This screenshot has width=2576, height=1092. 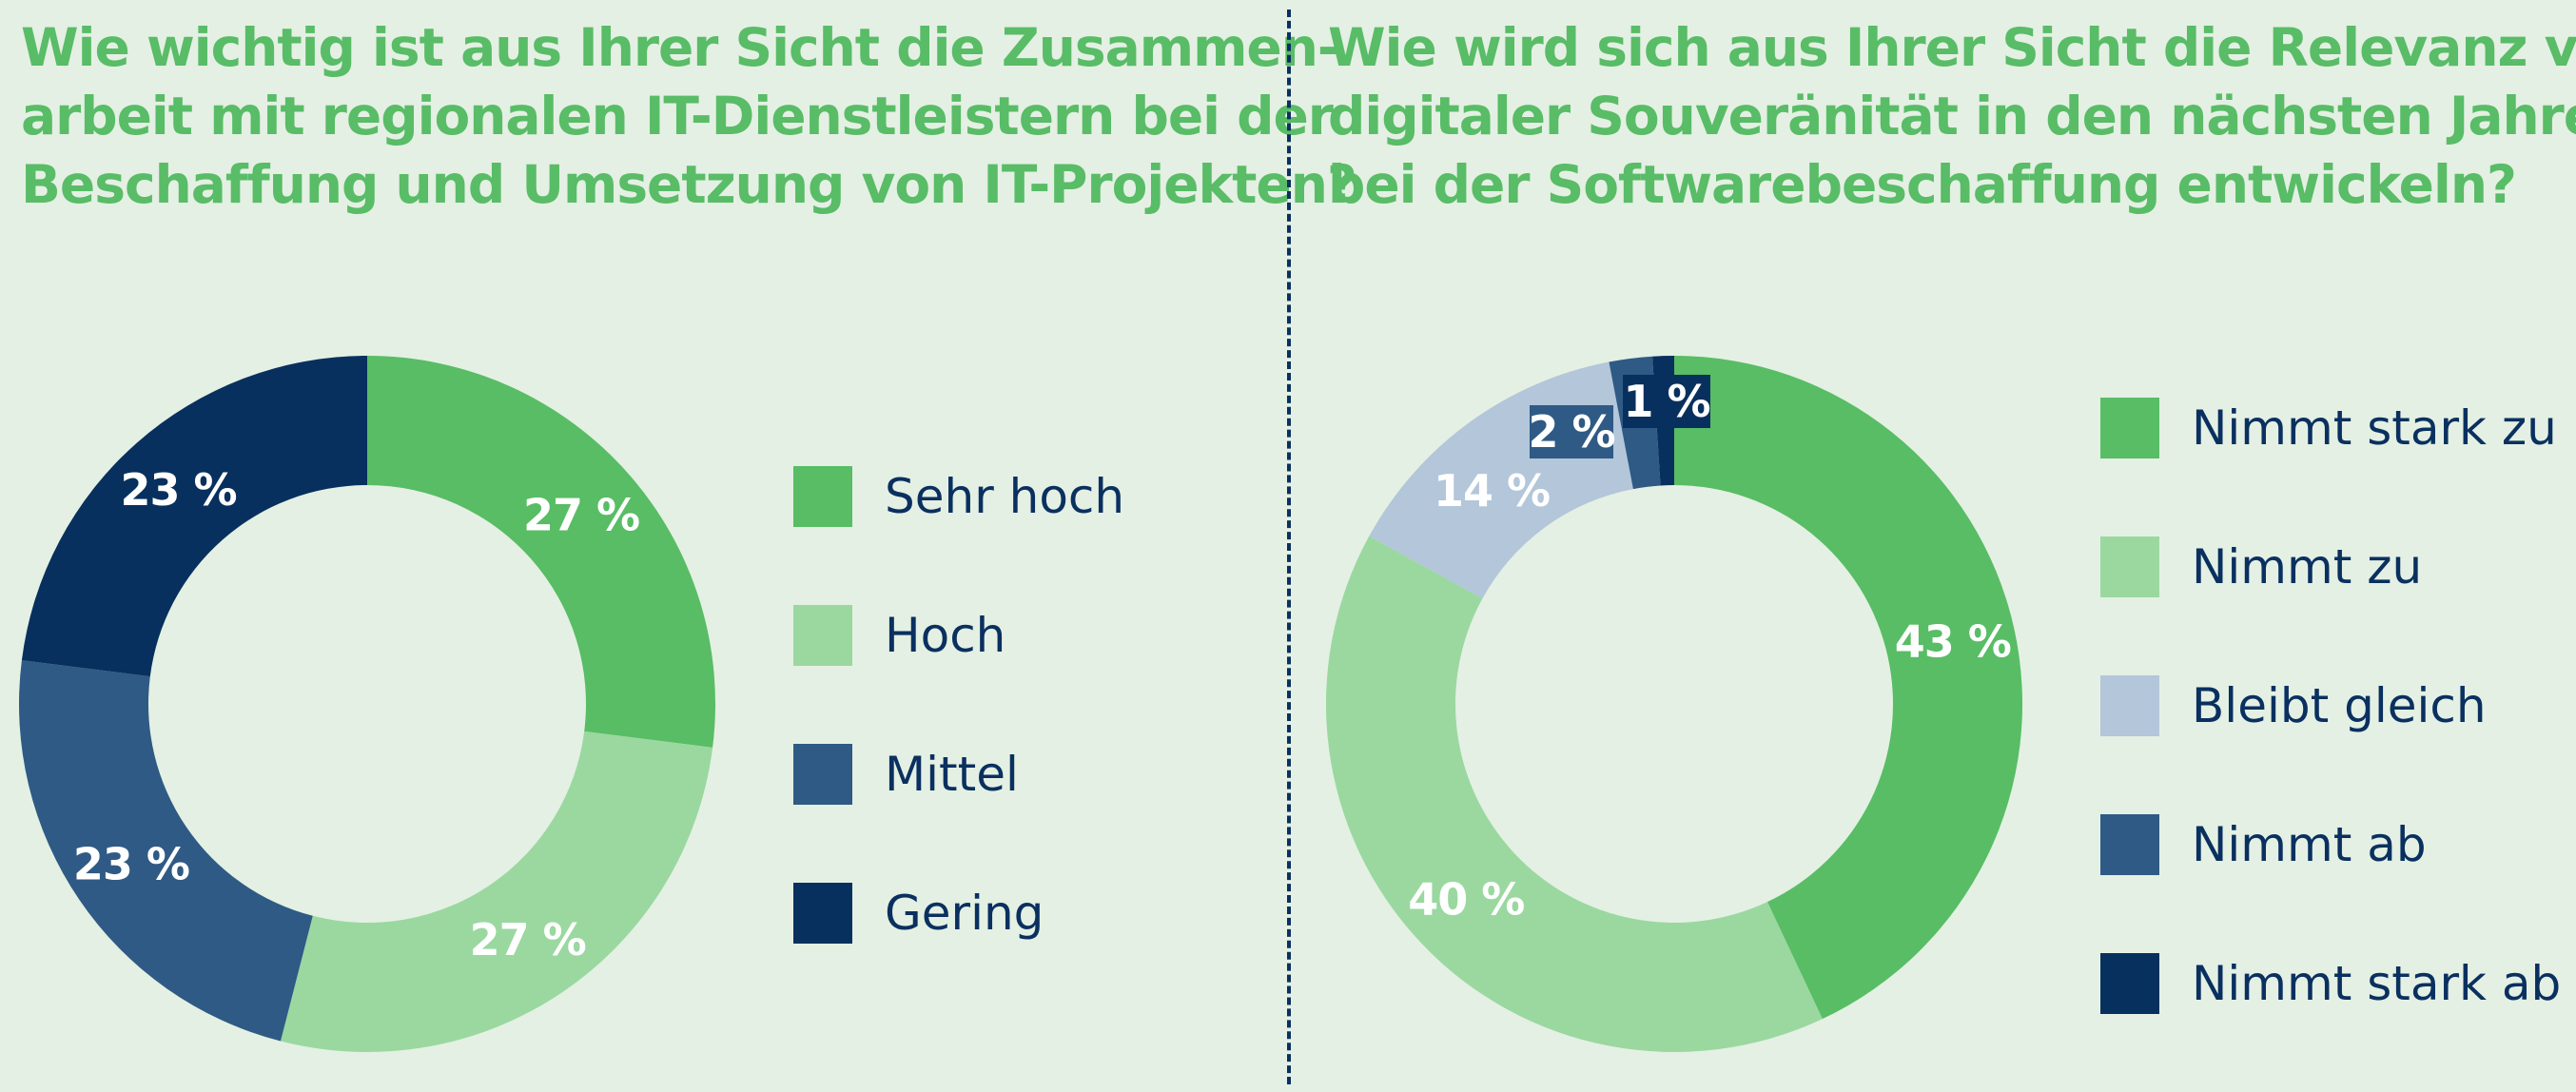 I want to click on legend-item: Bleibt gleich, so click(x=2331, y=705).